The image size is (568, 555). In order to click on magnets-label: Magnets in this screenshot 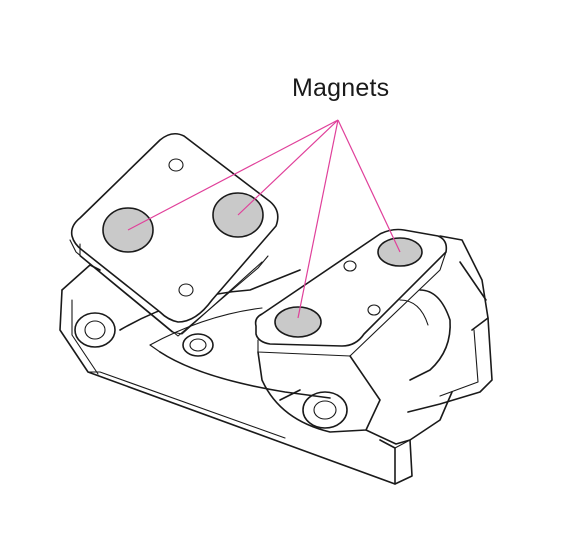, I will do `click(341, 88)`.